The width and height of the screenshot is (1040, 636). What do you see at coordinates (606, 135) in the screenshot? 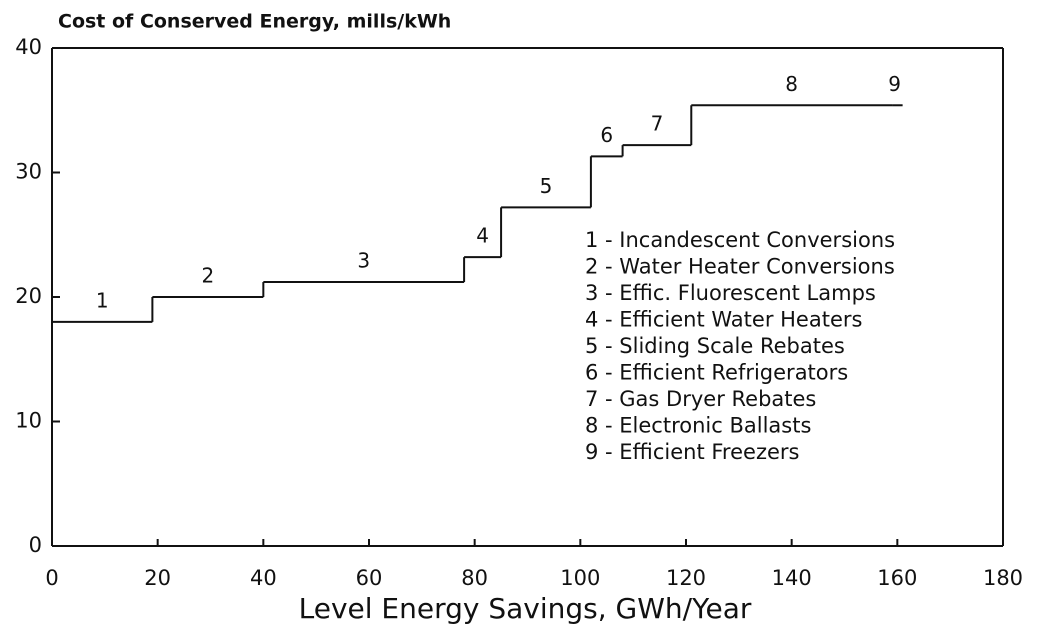
I see `step-label: 6` at bounding box center [606, 135].